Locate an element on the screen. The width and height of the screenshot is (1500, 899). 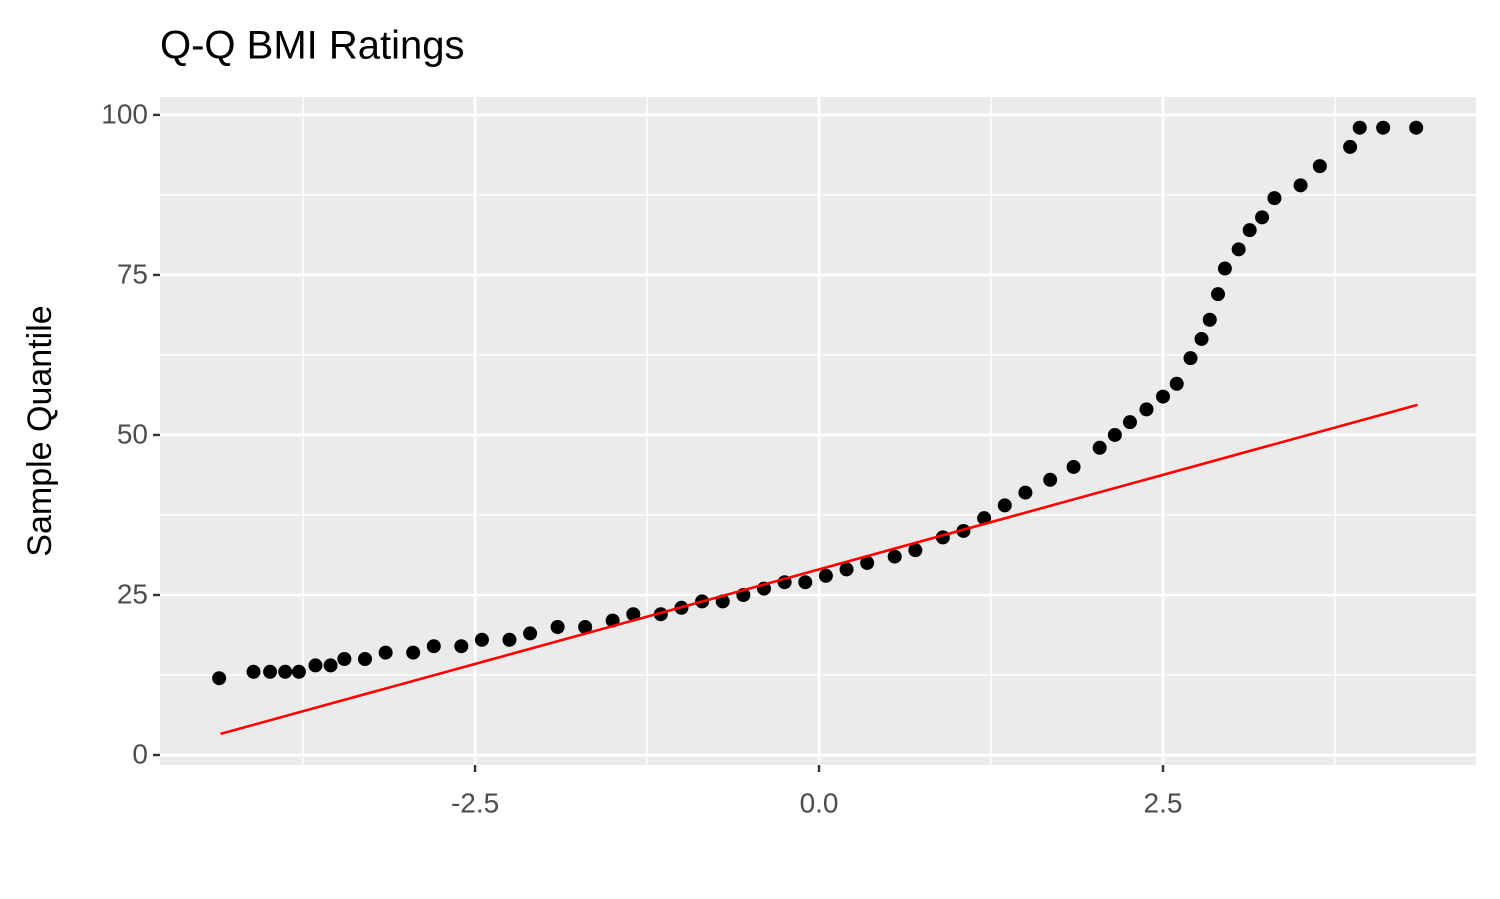
y-tick-label: 75 is located at coordinates (132, 273).